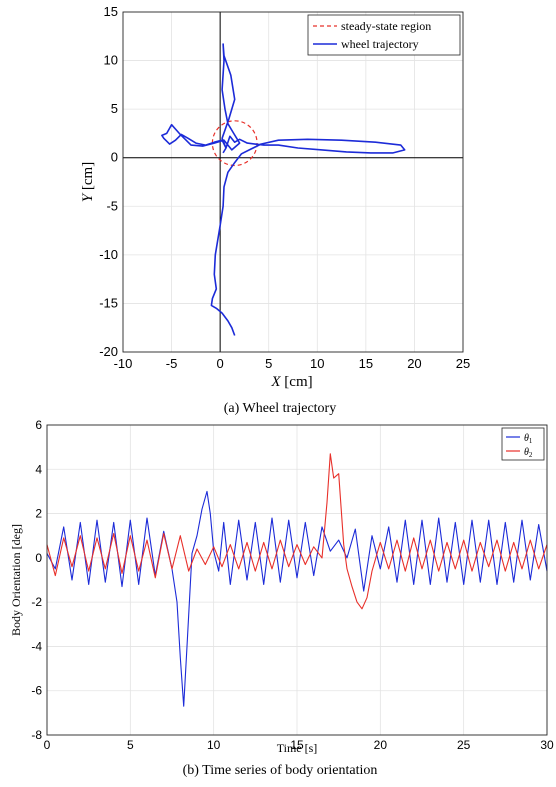 Image resolution: width=556 pixels, height=787 pixels. I want to click on y-axis-label-b: Body Orientation [deg], so click(16, 580).